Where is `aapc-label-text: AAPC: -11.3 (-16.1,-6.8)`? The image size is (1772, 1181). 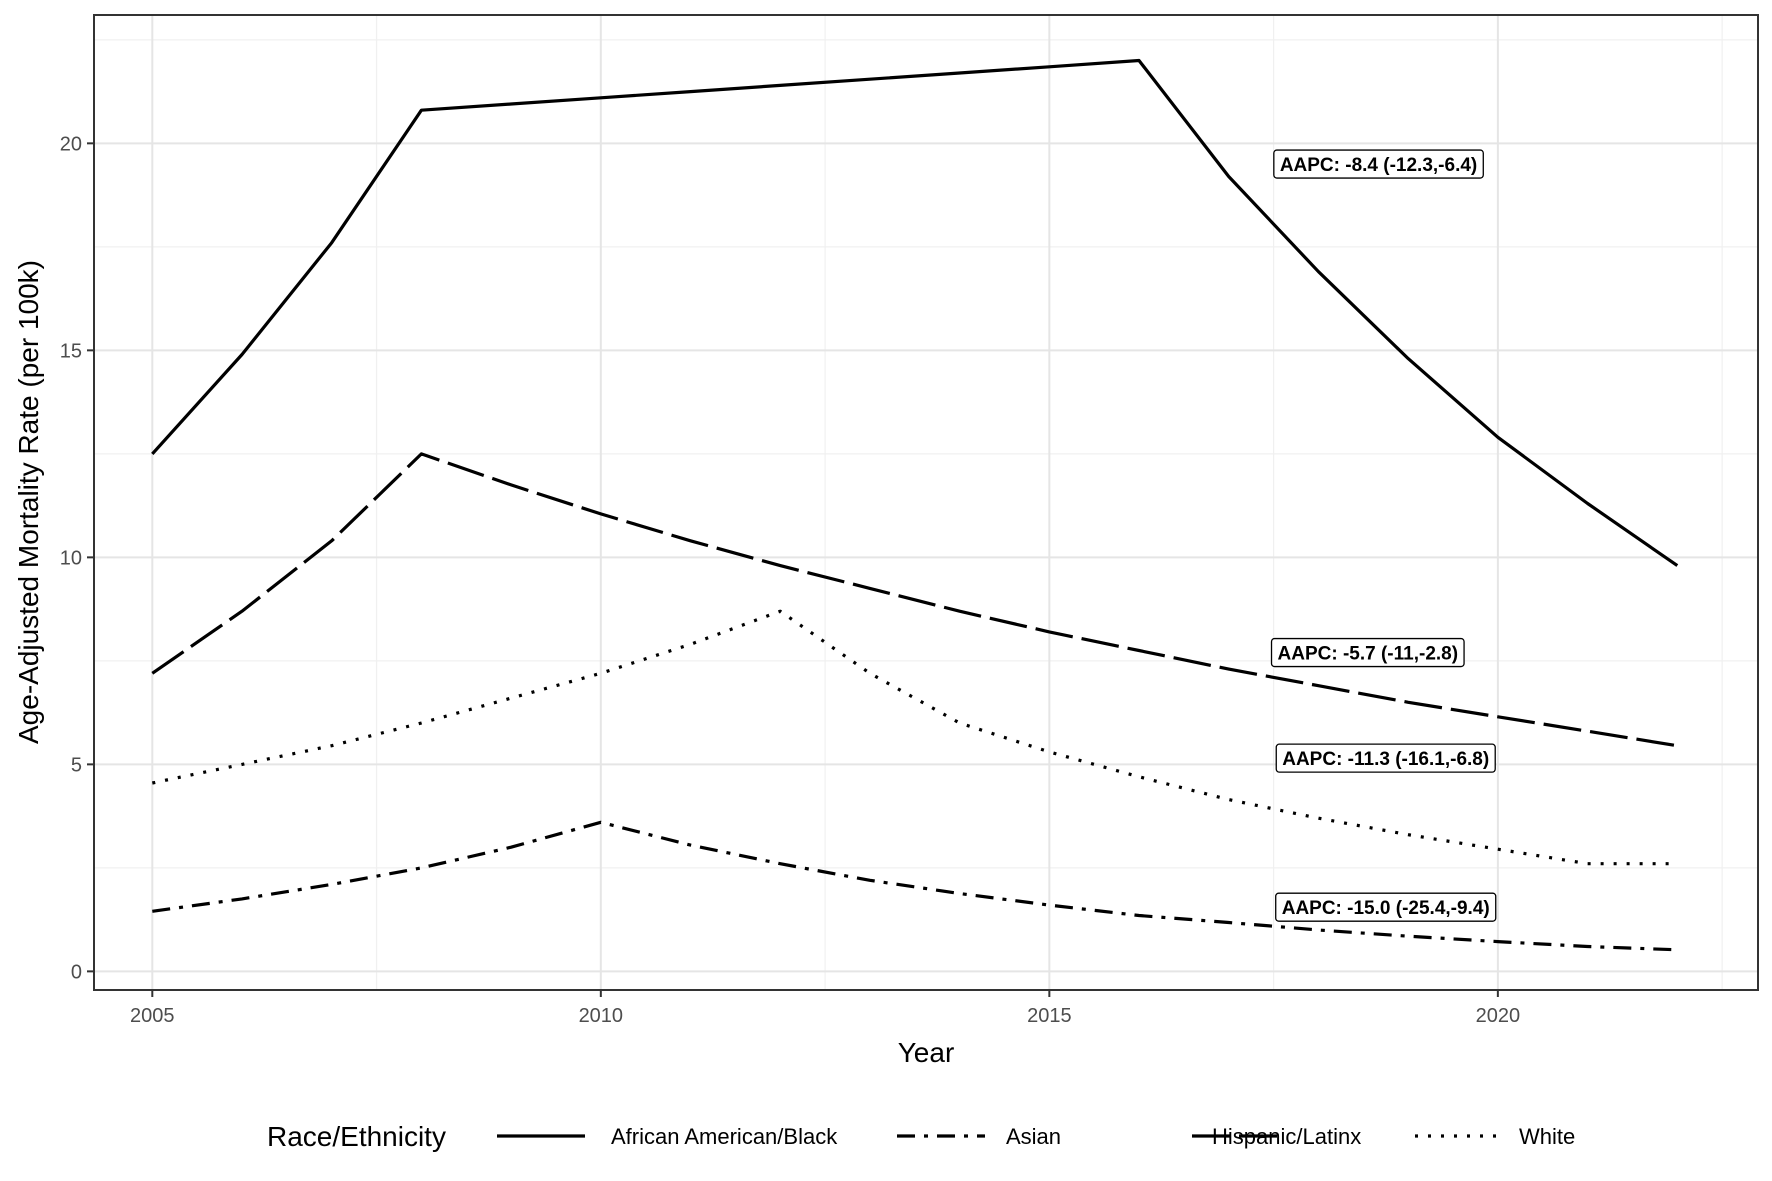 aapc-label-text: AAPC: -11.3 (-16.1,-6.8) is located at coordinates (1385, 759).